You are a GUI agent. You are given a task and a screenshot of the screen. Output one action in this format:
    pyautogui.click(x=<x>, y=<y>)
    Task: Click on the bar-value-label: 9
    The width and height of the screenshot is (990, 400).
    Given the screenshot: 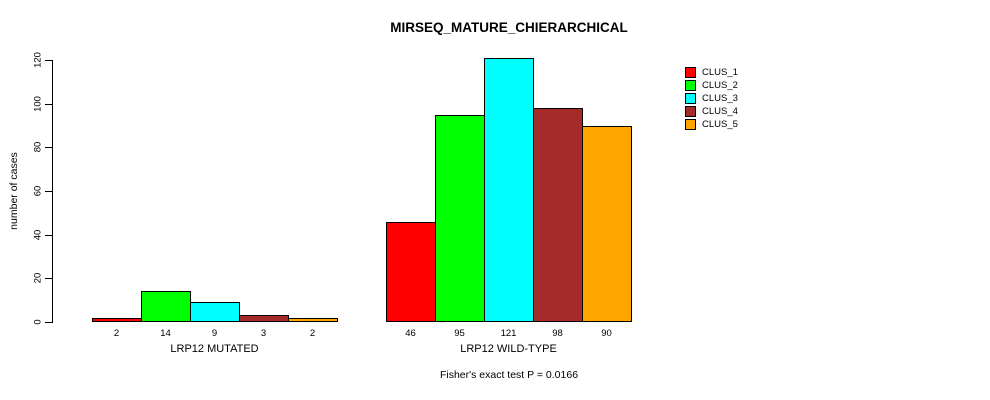 What is the action you would take?
    pyautogui.click(x=214, y=333)
    